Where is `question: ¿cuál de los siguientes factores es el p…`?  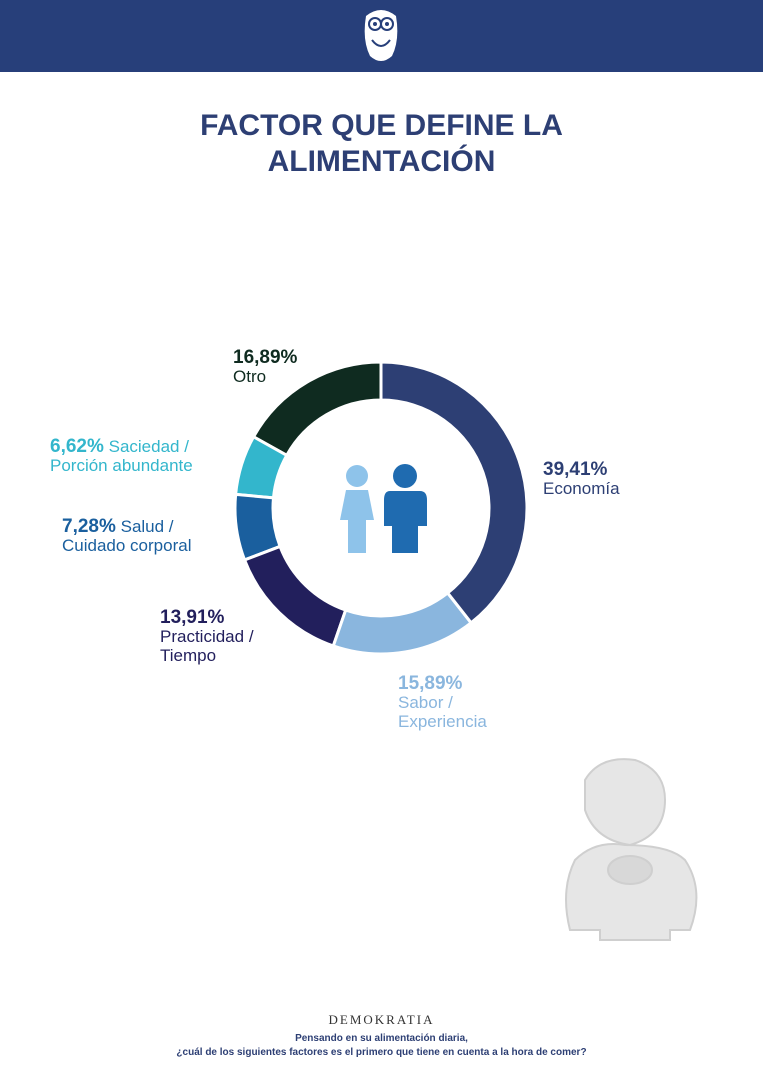
question: ¿cuál de los siguientes factores es el p… is located at coordinates (381, 1052).